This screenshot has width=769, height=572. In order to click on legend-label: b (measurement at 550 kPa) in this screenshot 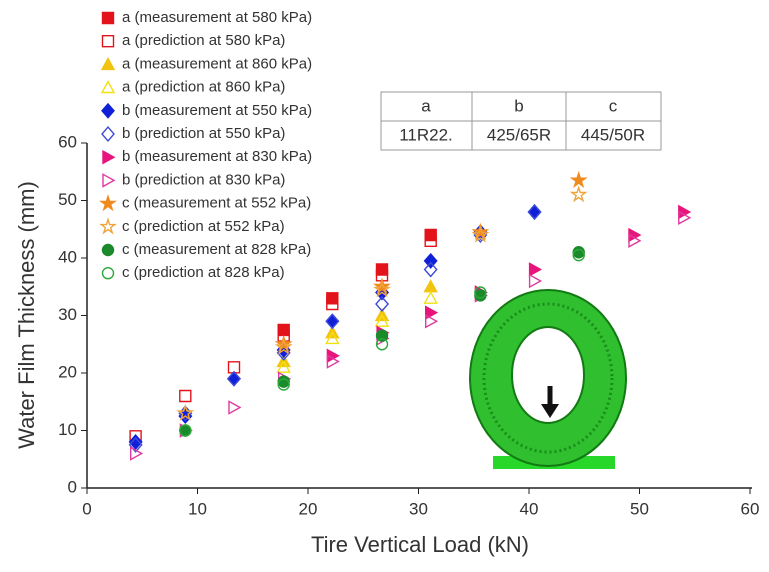, I will do `click(217, 110)`.